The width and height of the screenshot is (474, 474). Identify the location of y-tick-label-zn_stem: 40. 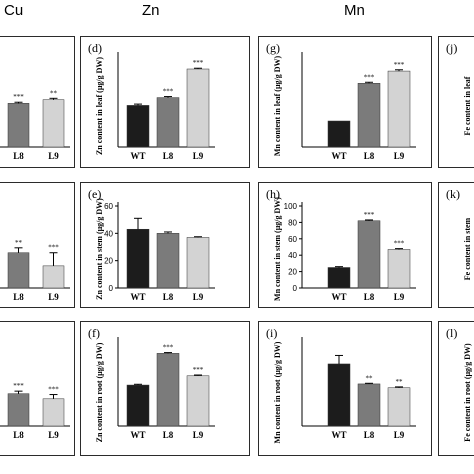
(108, 233).